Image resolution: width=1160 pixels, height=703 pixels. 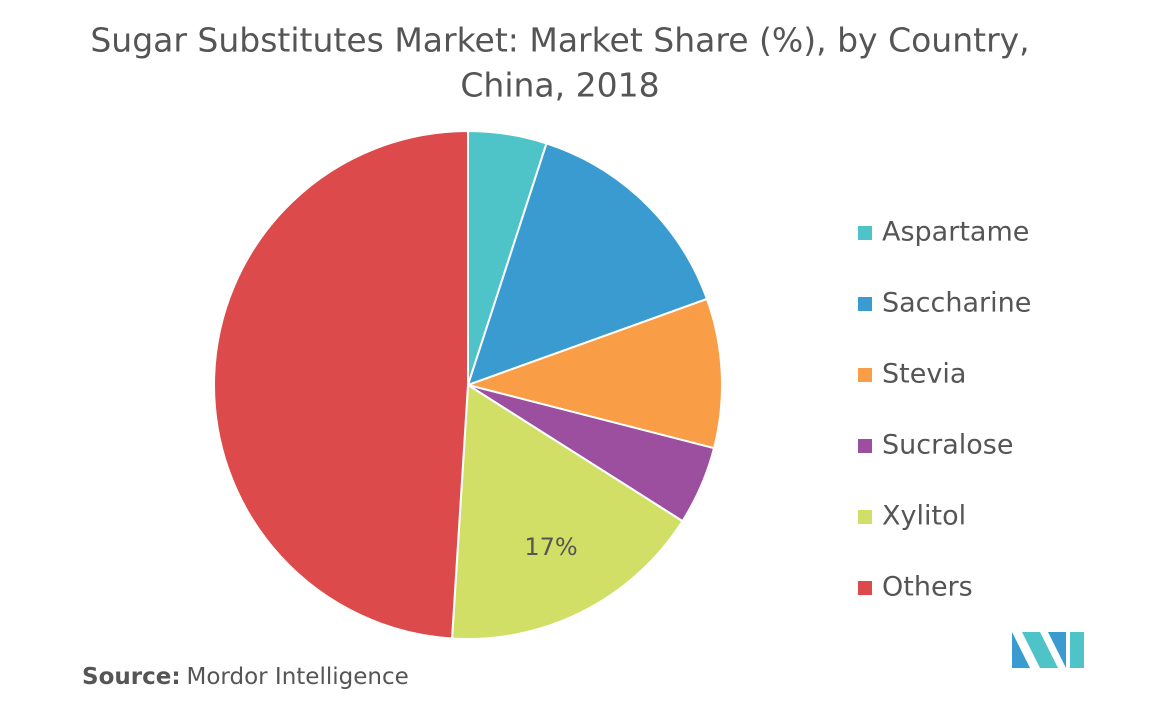 I want to click on legend-label: Sucralose, so click(x=947, y=445).